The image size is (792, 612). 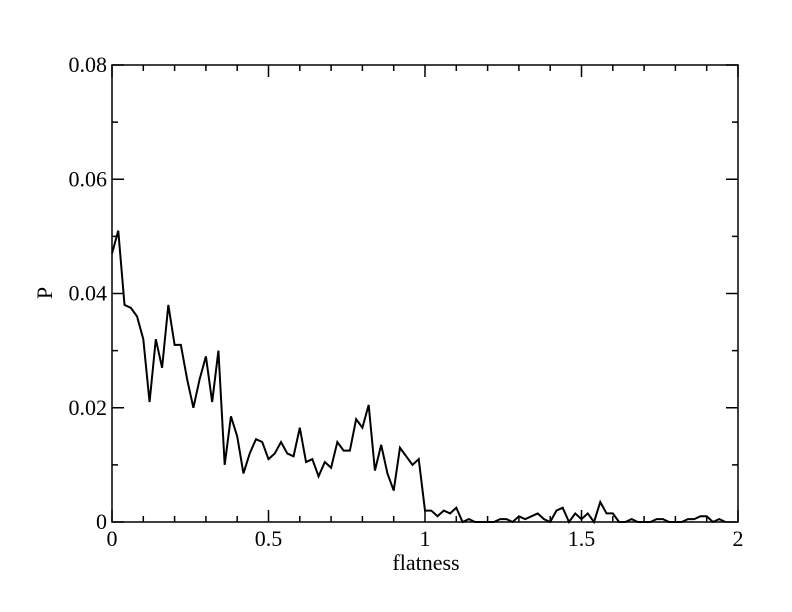 What do you see at coordinates (269, 538) in the screenshot?
I see `x-tick-label: 0.5` at bounding box center [269, 538].